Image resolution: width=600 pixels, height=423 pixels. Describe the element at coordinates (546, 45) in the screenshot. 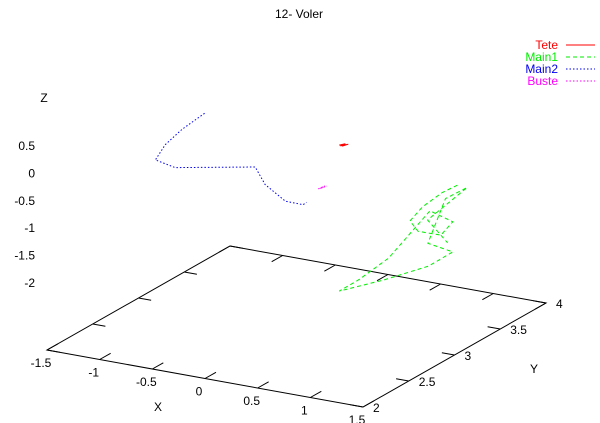

I see `legend-label: Tete` at that location.